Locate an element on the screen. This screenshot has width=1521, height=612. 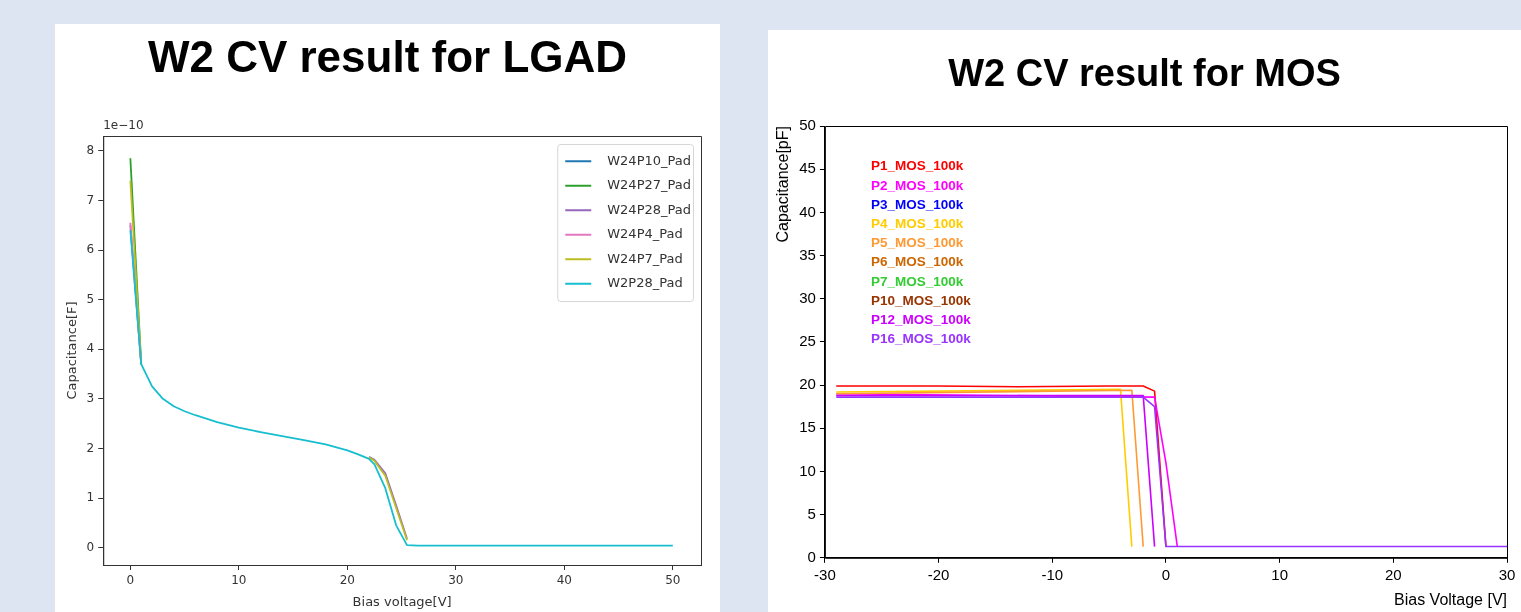
y-tick-label: 4 is located at coordinates (90, 348).